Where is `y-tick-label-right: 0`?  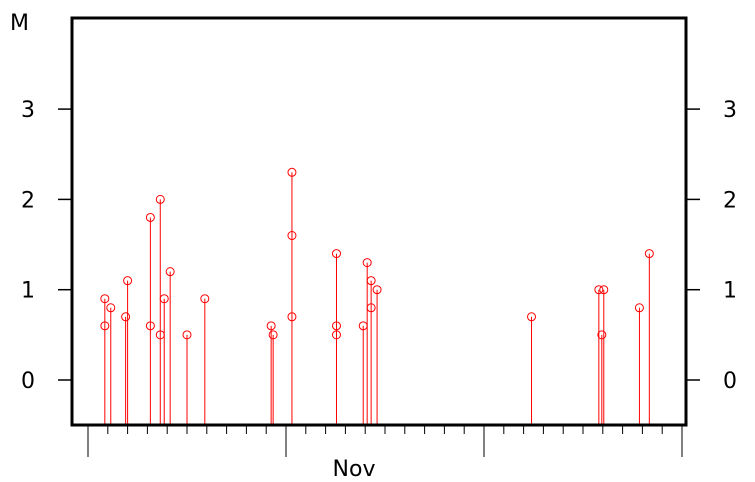 y-tick-label-right: 0 is located at coordinates (730, 381).